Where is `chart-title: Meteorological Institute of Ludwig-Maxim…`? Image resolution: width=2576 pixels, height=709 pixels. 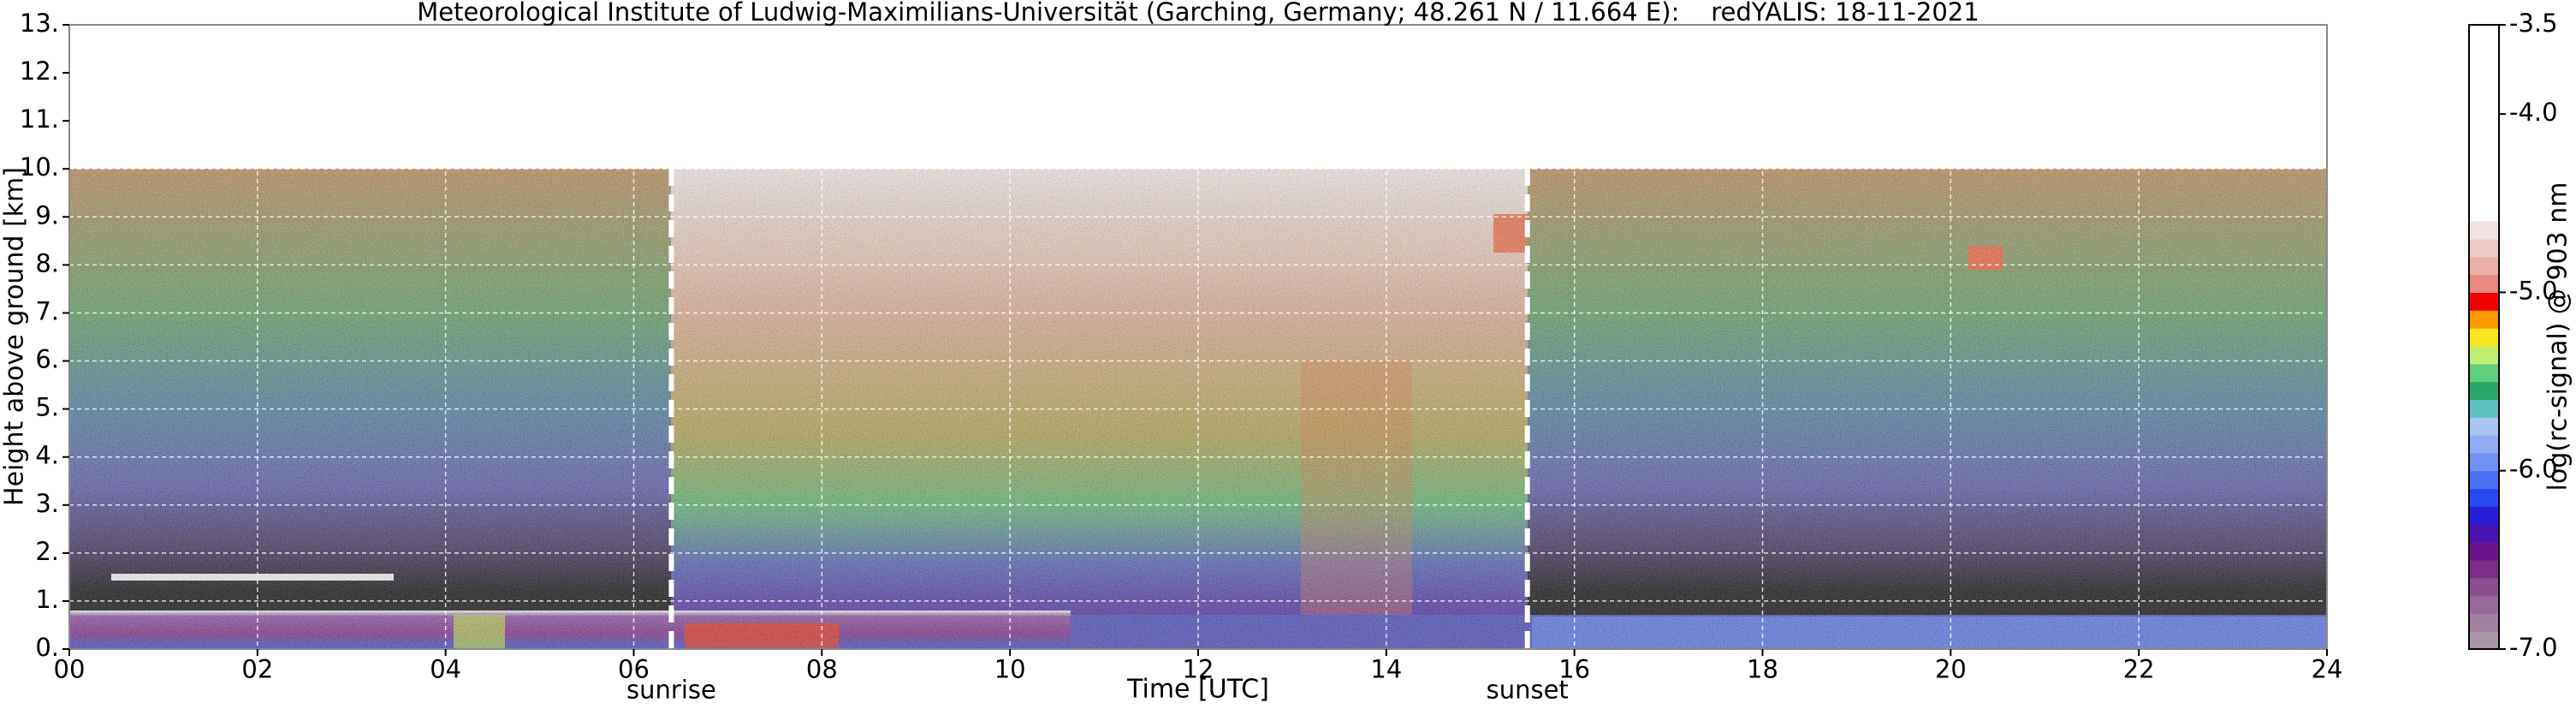
chart-title: Meteorological Institute of Ludwig-Maxim… is located at coordinates (1198, 13).